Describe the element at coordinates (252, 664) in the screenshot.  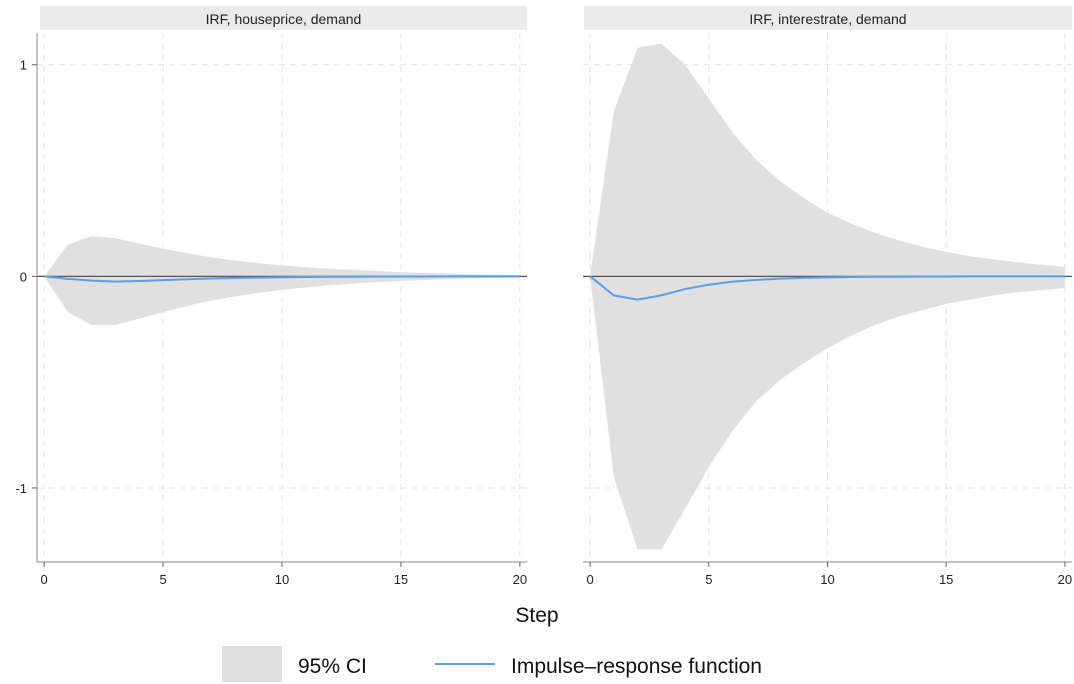
I see `legend-ci-swatch` at that location.